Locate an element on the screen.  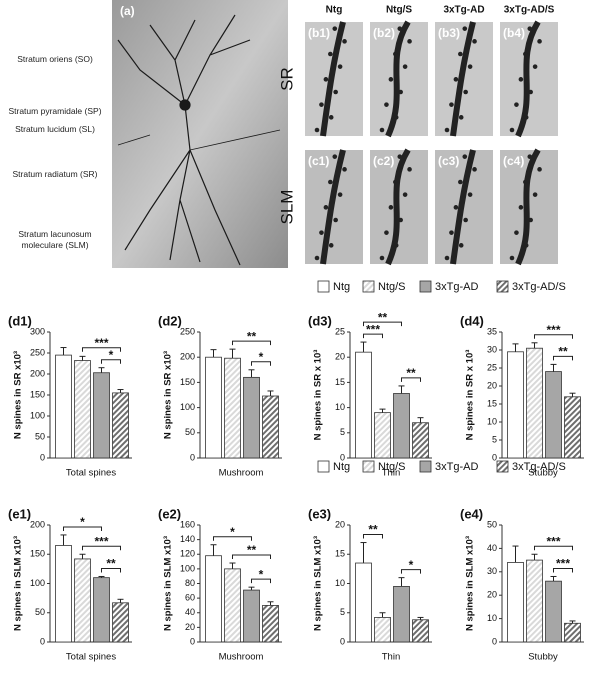
column-label: Ntg is located at coordinates (334, 10).